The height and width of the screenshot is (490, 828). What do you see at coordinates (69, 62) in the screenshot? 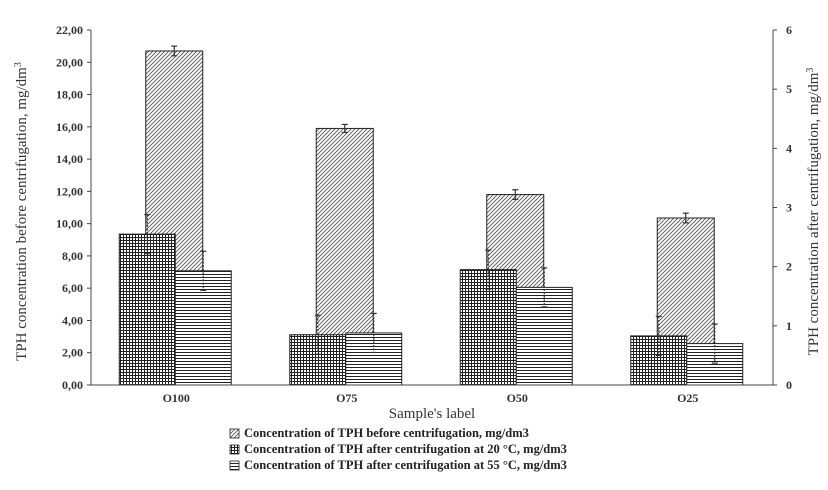
I see `y-tick-label-left: 20,00` at bounding box center [69, 62].